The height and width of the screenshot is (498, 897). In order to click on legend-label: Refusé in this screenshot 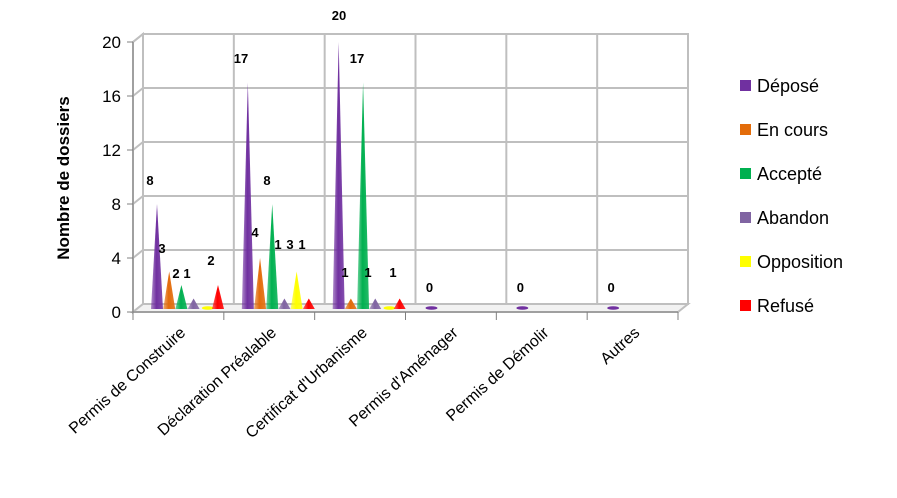, I will do `click(785, 306)`.